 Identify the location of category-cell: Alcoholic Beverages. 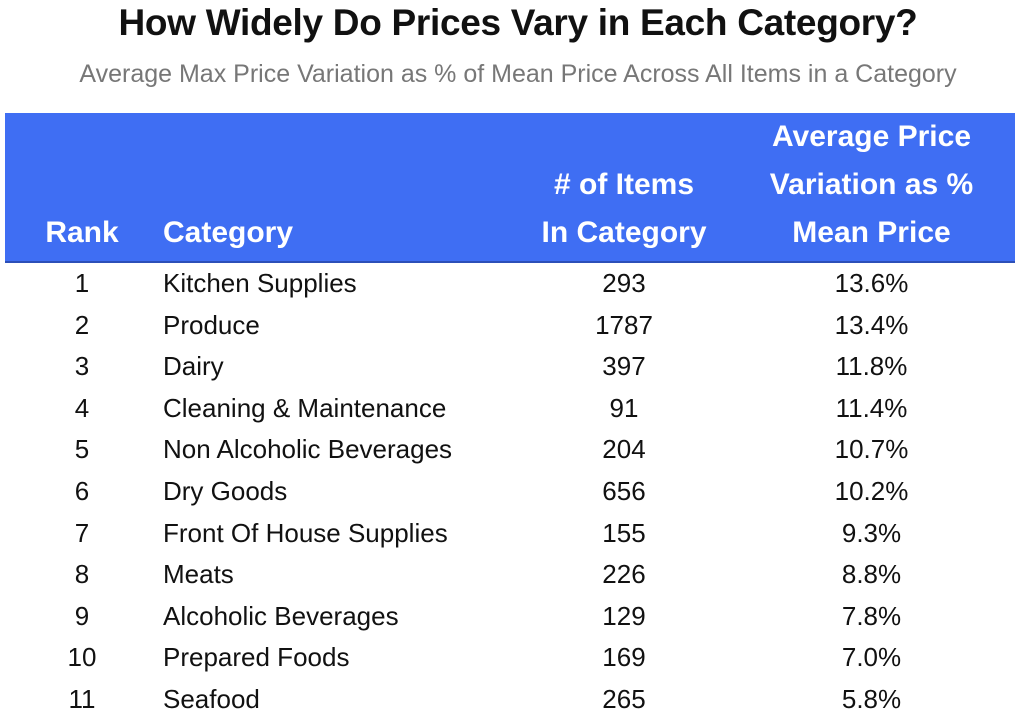
(281, 615).